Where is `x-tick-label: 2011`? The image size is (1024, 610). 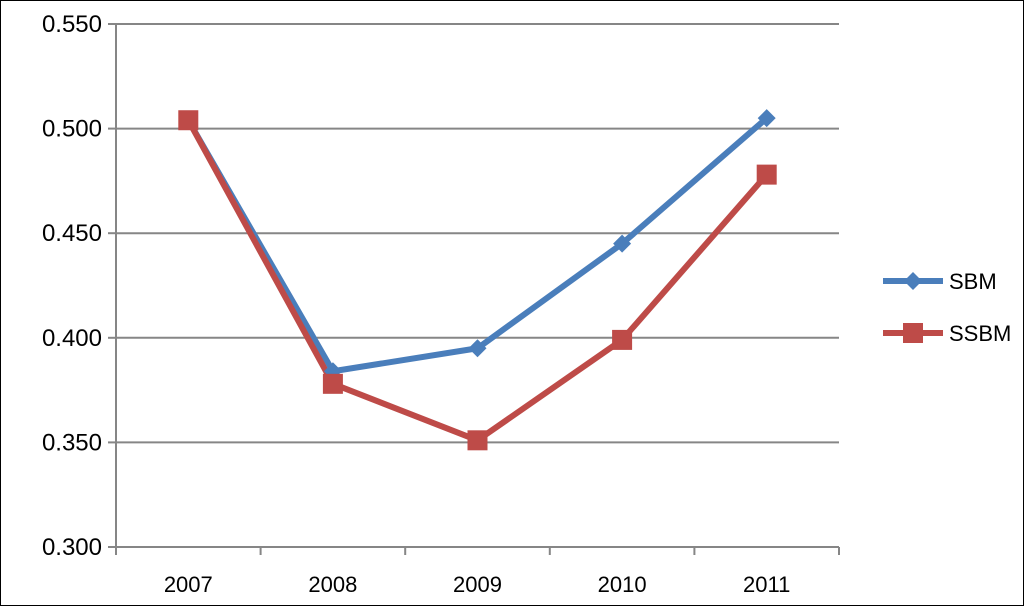 x-tick-label: 2011 is located at coordinates (766, 584).